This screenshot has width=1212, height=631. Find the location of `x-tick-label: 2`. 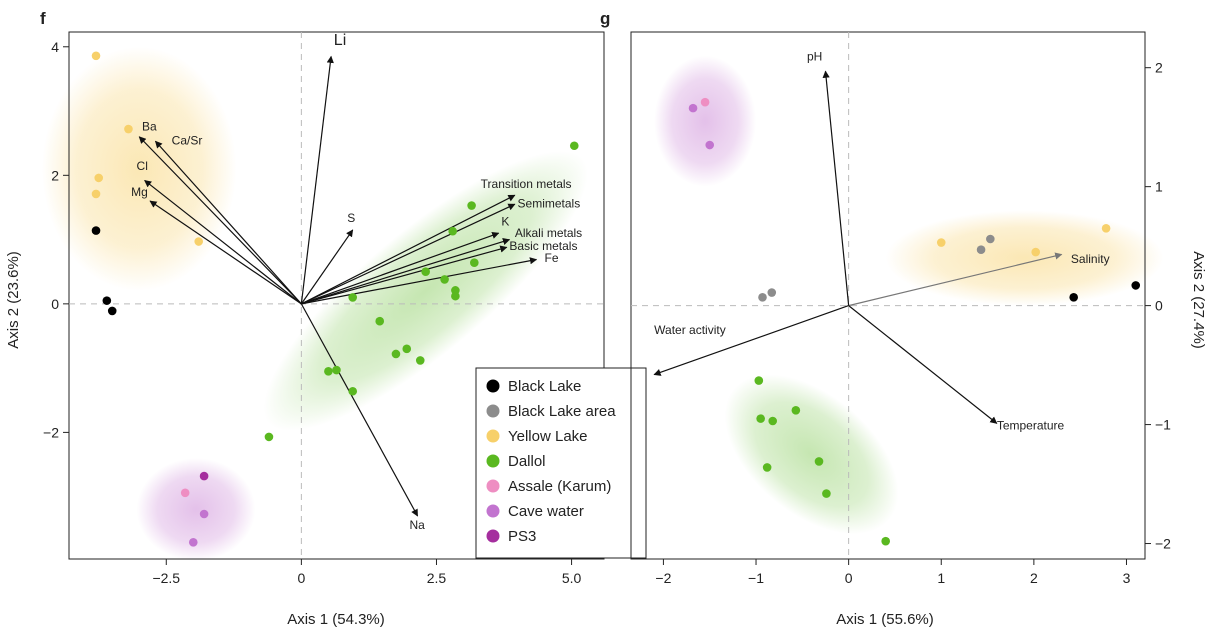

x-tick-label: 2 is located at coordinates (1034, 578).